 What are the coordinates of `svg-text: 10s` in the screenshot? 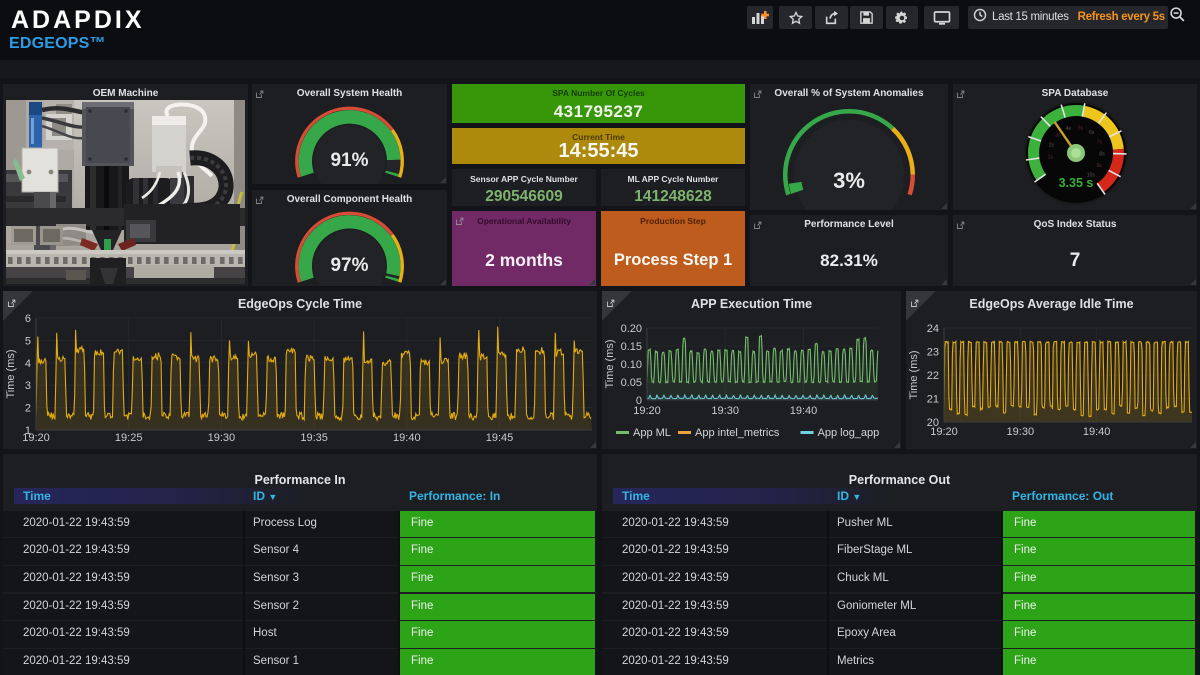 It's located at (1091, 175).